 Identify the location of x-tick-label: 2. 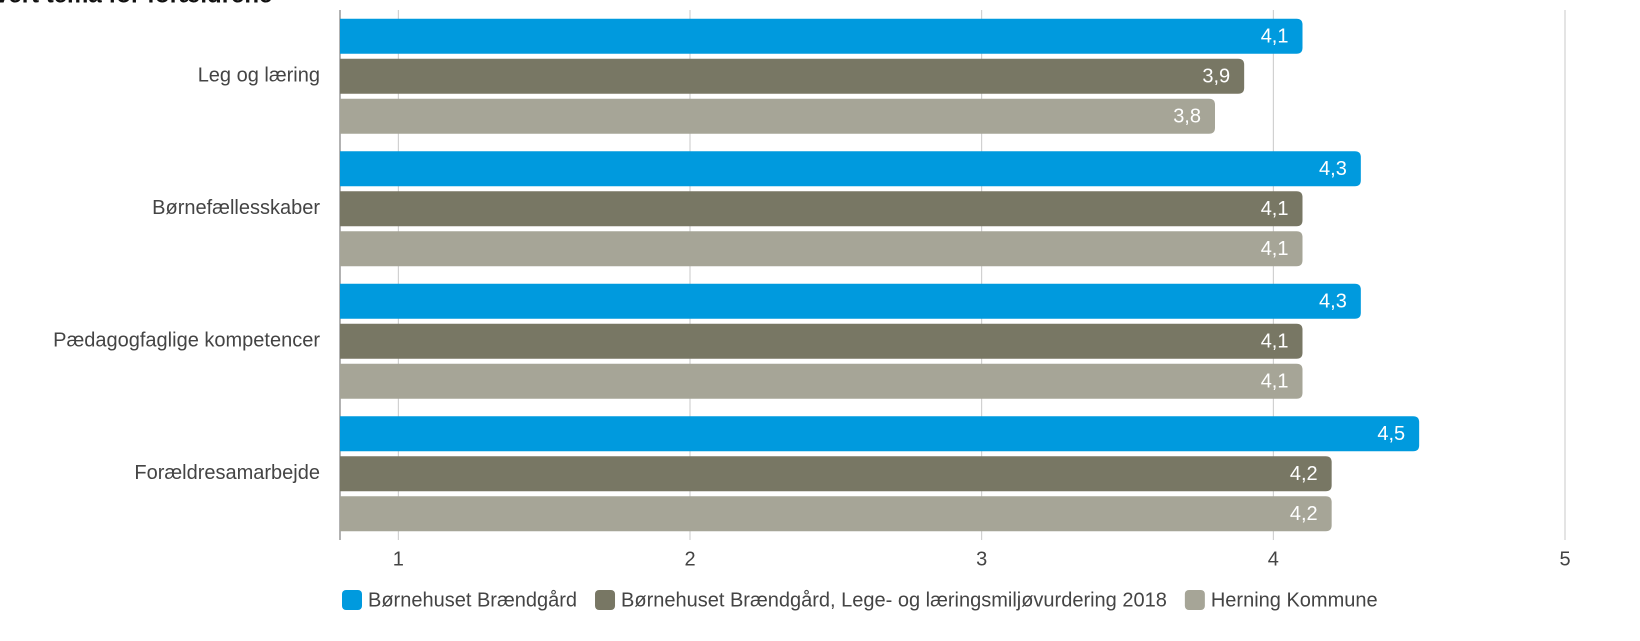
(689, 559).